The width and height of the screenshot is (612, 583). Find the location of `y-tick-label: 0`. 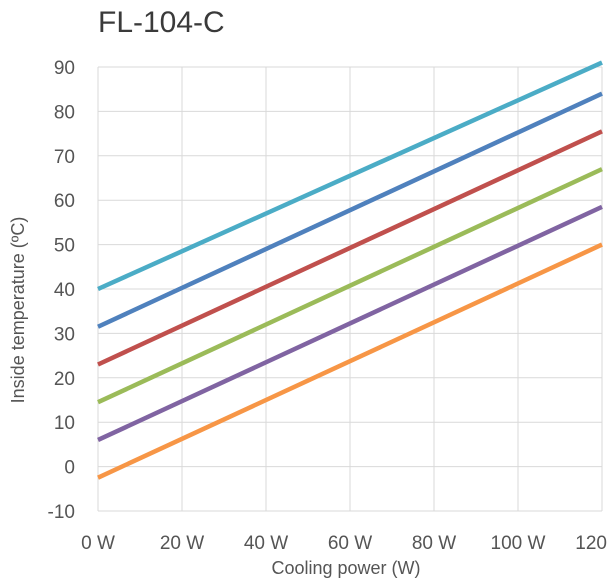

y-tick-label: 0 is located at coordinates (69, 468).